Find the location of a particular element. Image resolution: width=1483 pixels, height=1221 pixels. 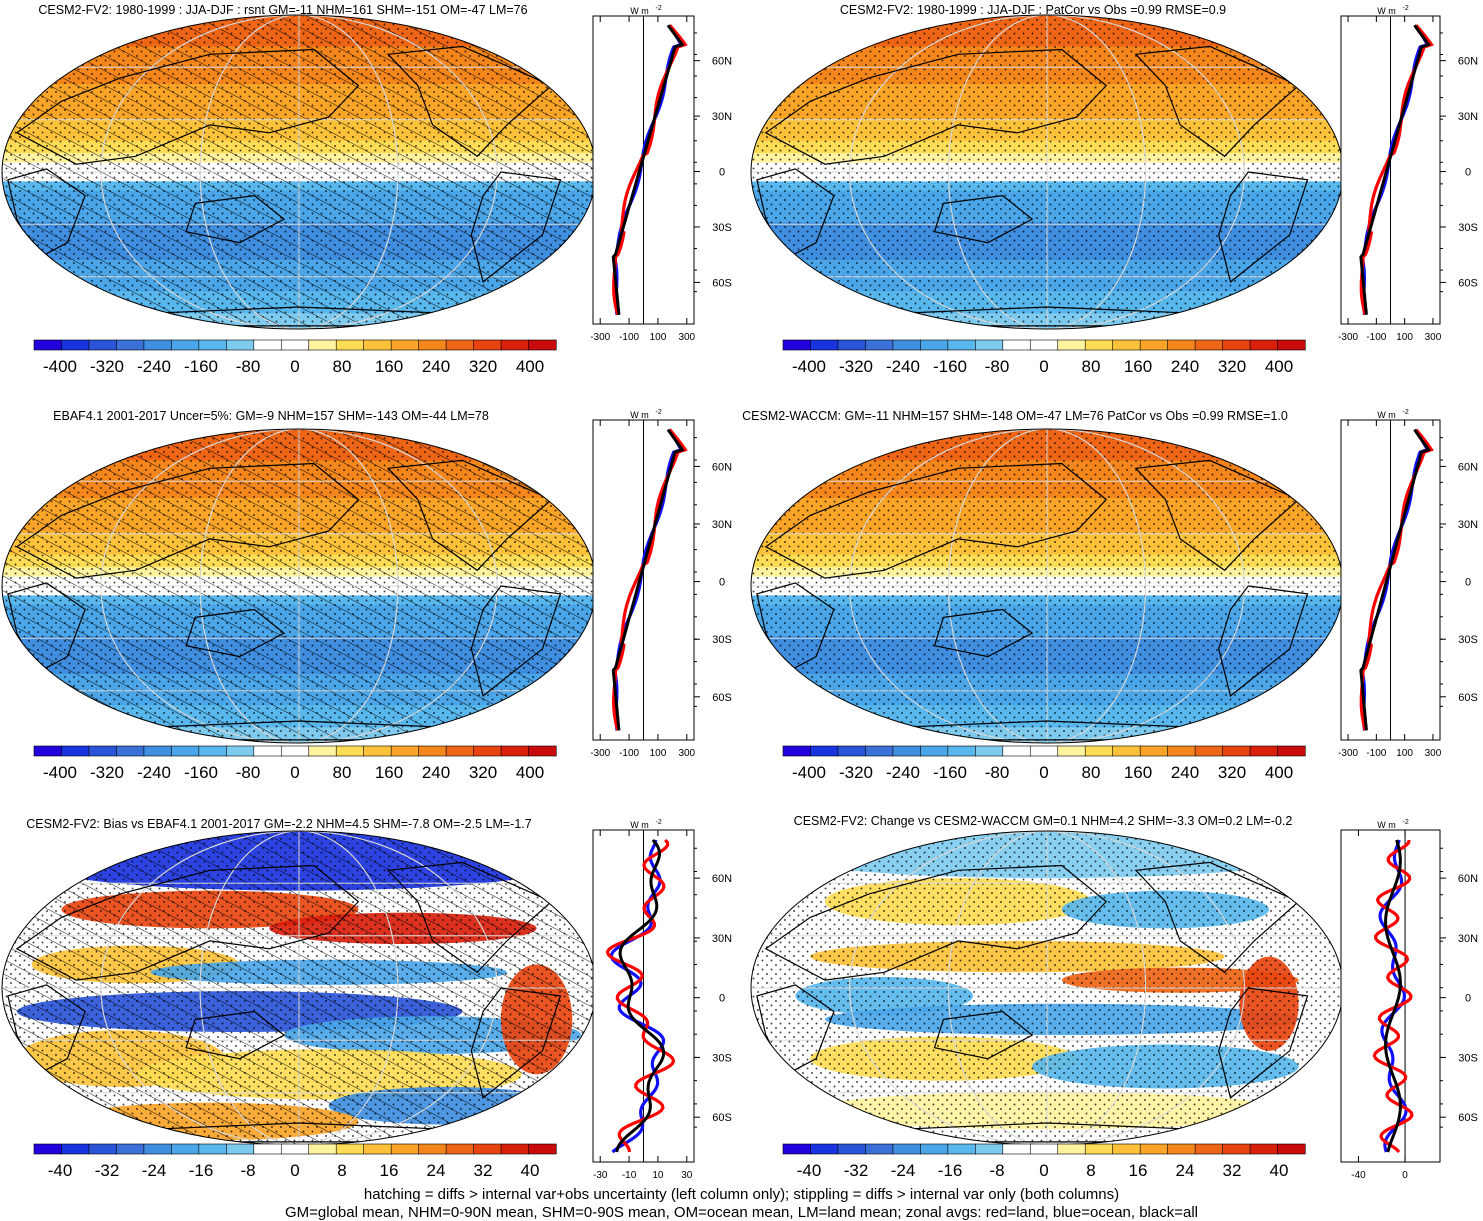

colorbar: -400 -320 -240 -160 -80 0 80 160 240 320 400 is located at coordinates (1044, 763).